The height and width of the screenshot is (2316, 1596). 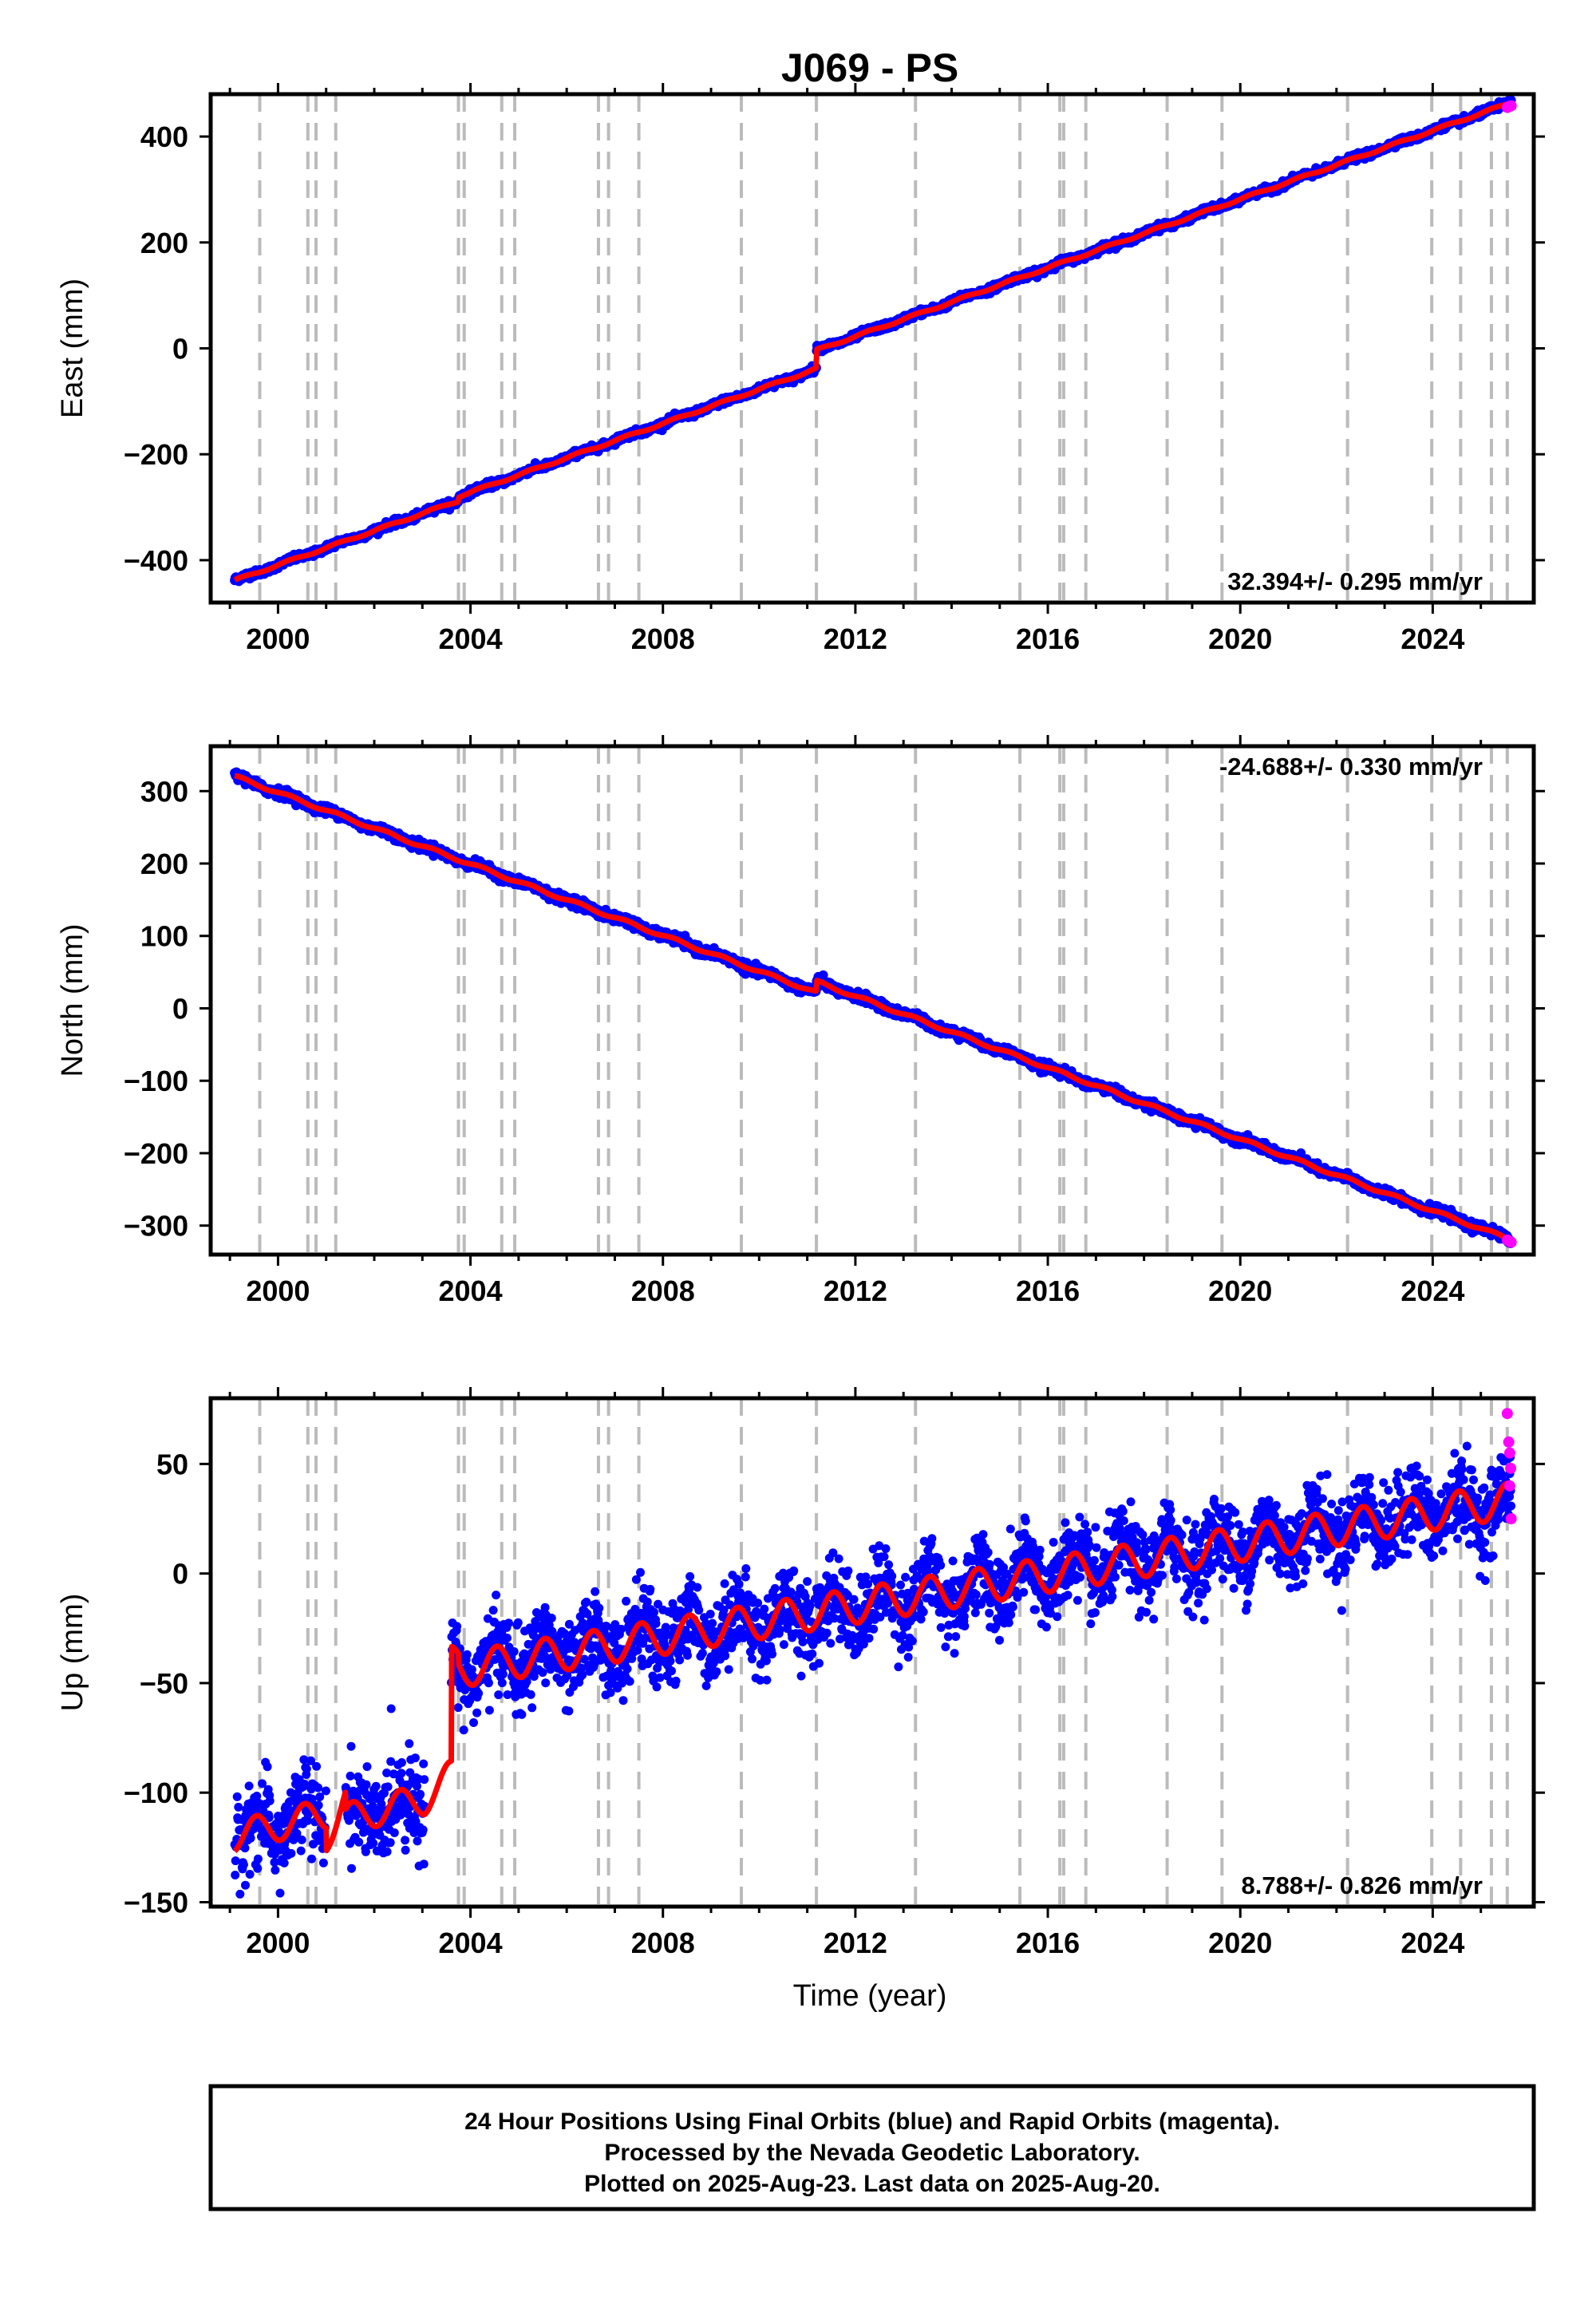 I want to click on x-tick-label: 2020, so click(x=1240, y=638).